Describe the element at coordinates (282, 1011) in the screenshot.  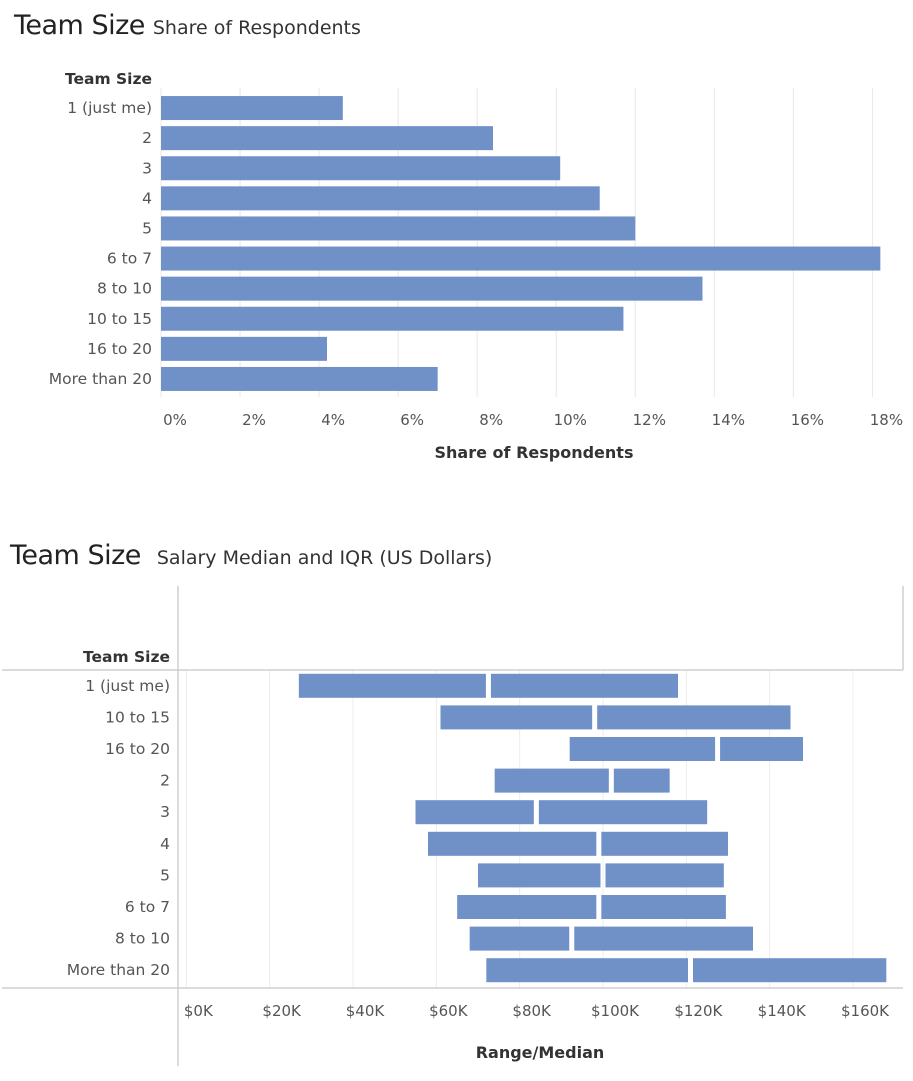
I see `x-tick-label: $20K` at that location.